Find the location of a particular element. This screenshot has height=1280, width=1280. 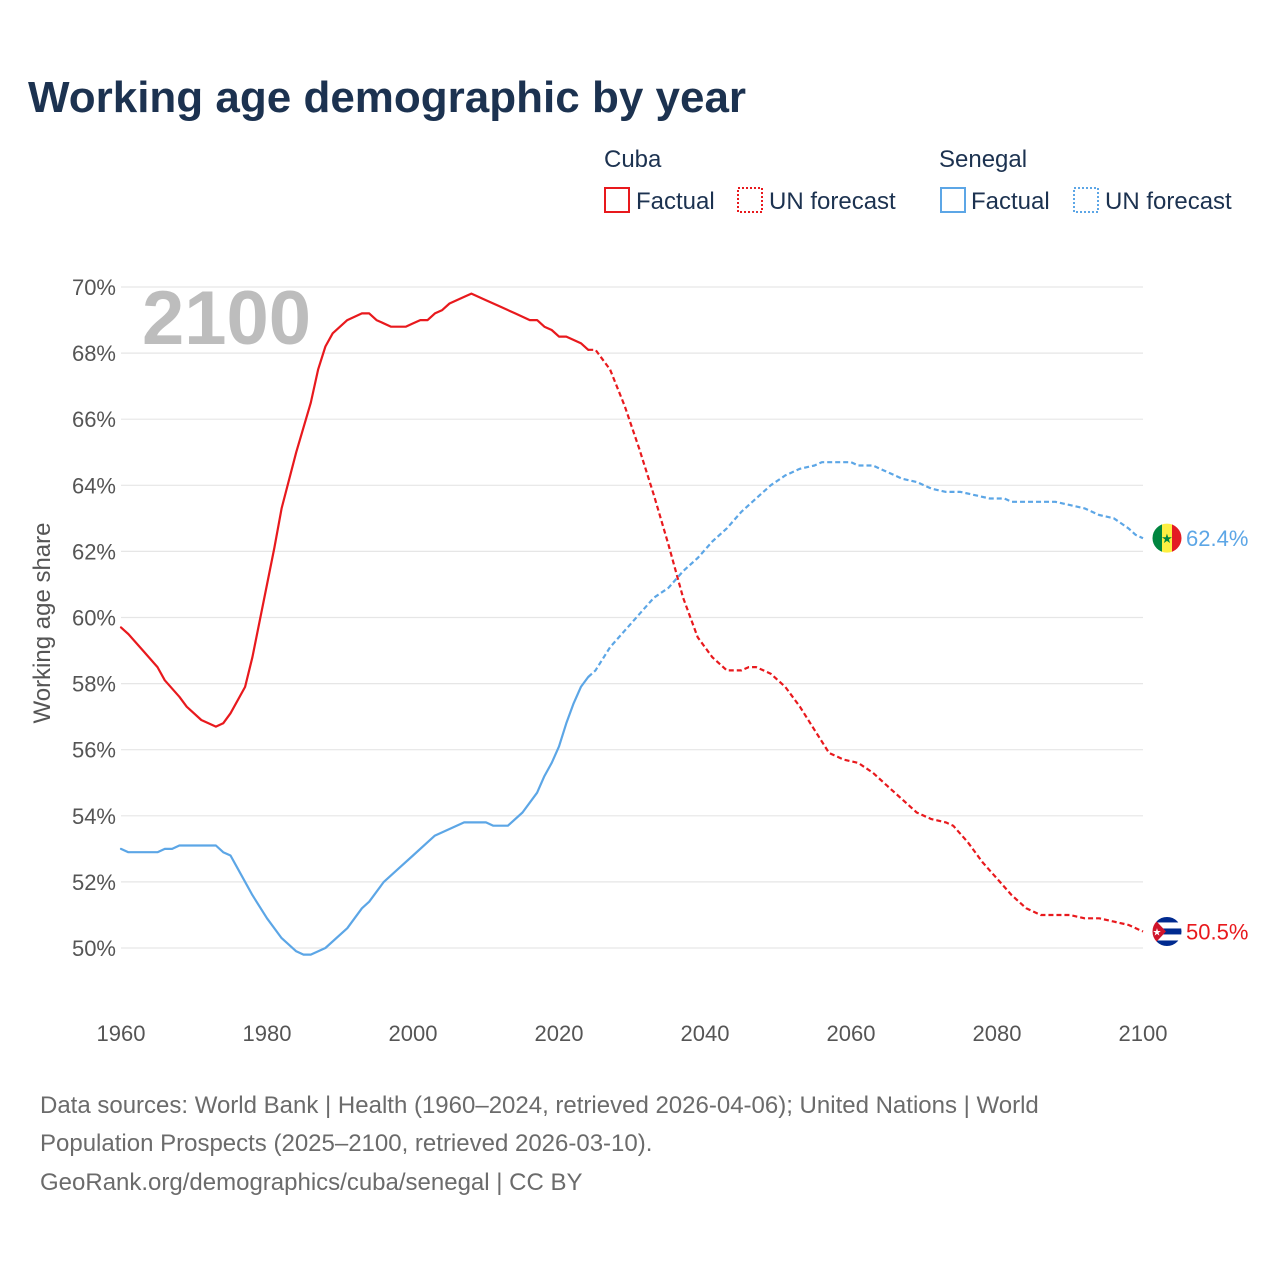

x-tick-label: 2060 is located at coordinates (851, 1033).